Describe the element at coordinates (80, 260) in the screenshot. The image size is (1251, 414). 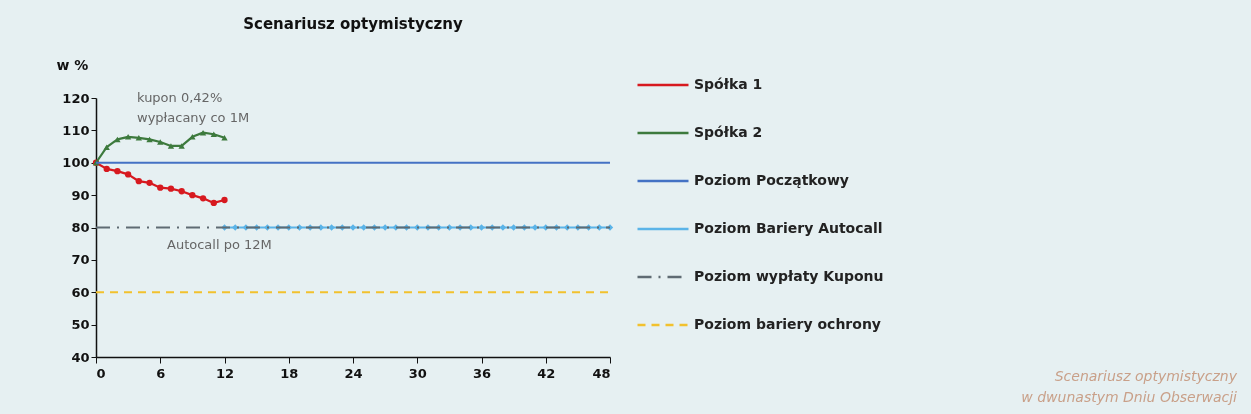
I see `y-tick-label: 70` at that location.